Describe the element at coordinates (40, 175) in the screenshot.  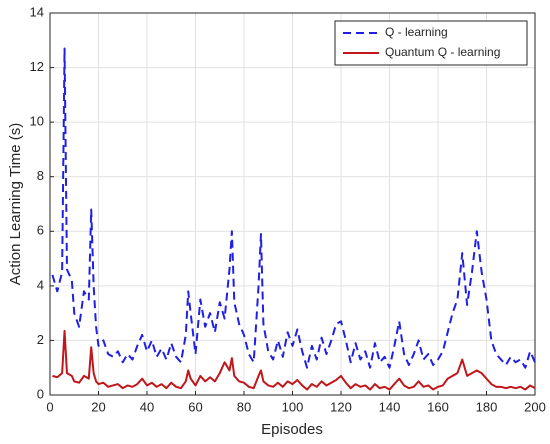
I see `y-tick-label: 8` at that location.